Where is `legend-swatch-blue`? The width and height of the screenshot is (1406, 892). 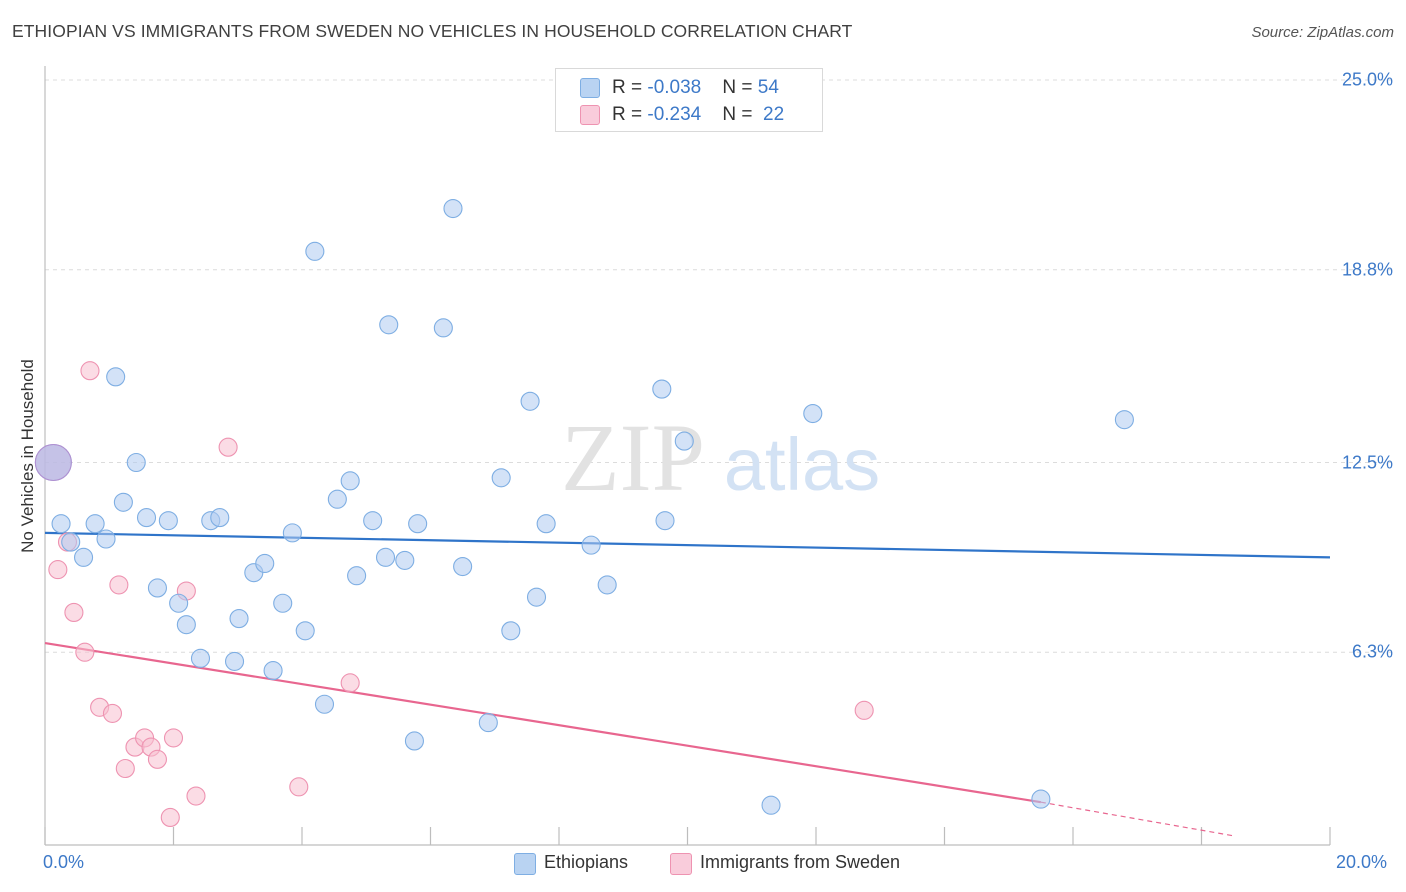
legend-swatch-blue is located at coordinates (590, 88).